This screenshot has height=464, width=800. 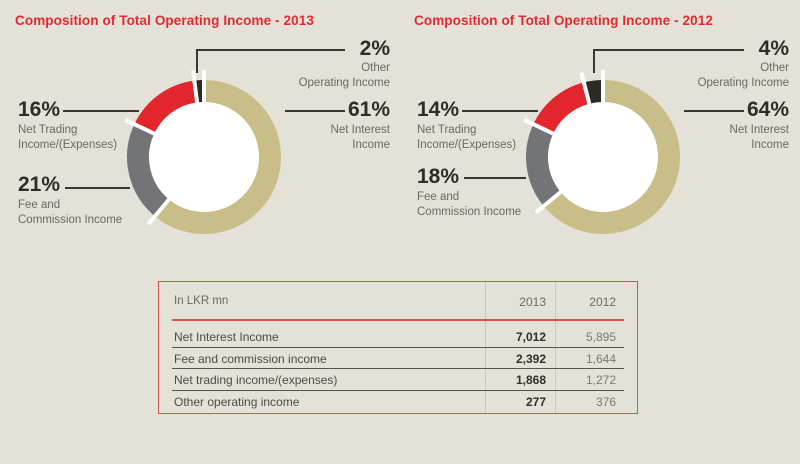 I want to click on percent-other-operating-income: 2%, so click(x=374, y=48).